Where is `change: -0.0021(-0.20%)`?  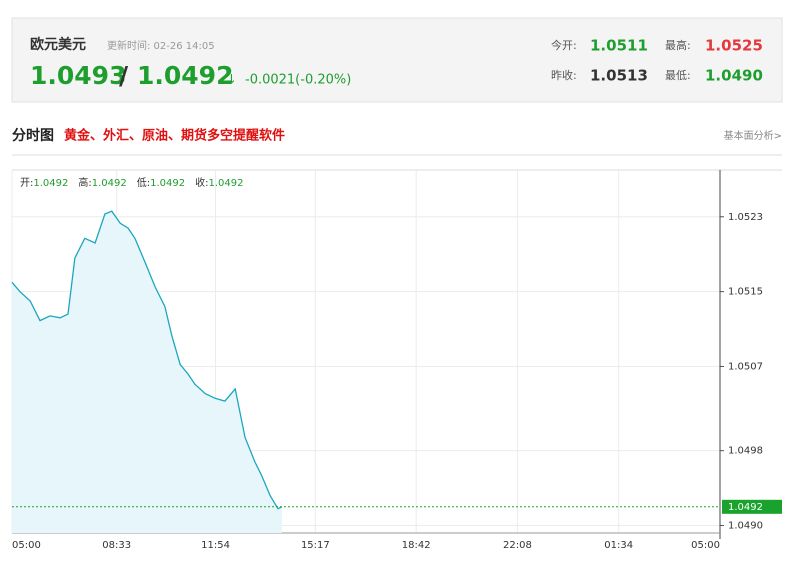
change: -0.0021(-0.20%) is located at coordinates (298, 80).